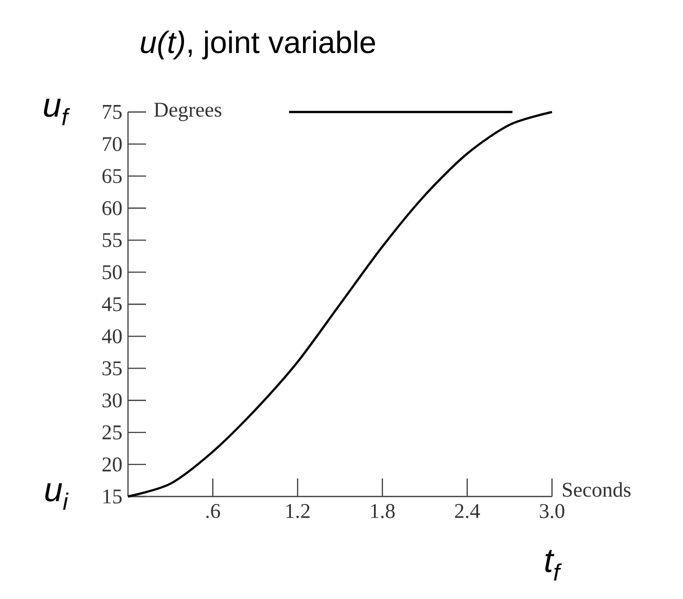 The image size is (683, 599). What do you see at coordinates (57, 496) in the screenshot?
I see `text: u$_{i}$` at bounding box center [57, 496].